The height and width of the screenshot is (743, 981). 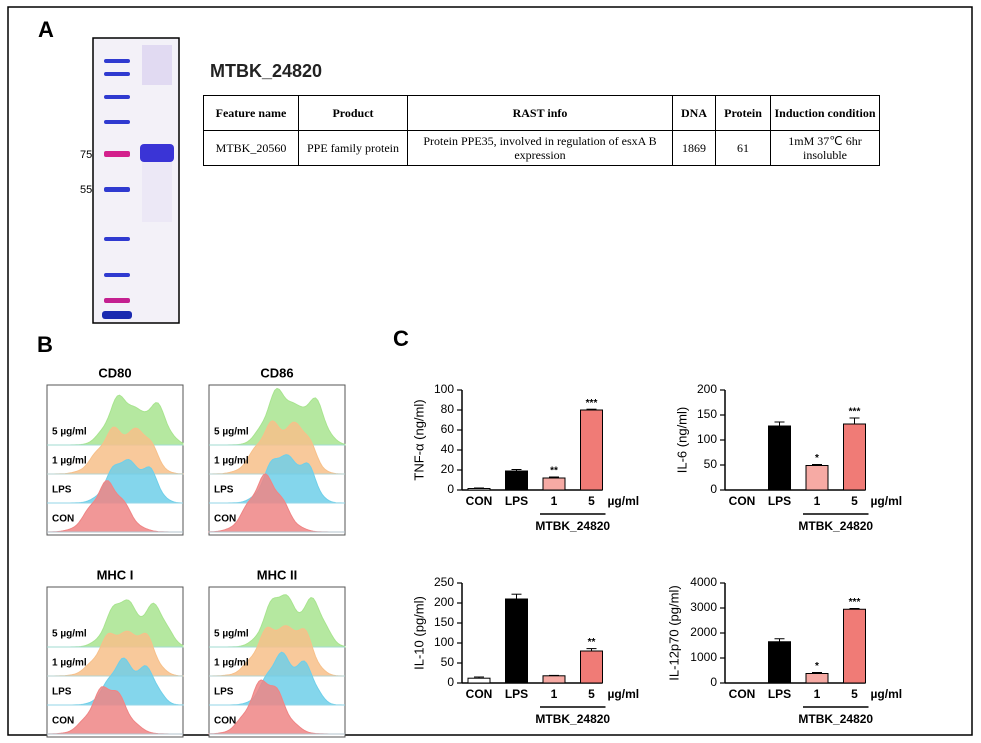 What do you see at coordinates (825, 113) in the screenshot?
I see `header-cell: Induction condition` at bounding box center [825, 113].